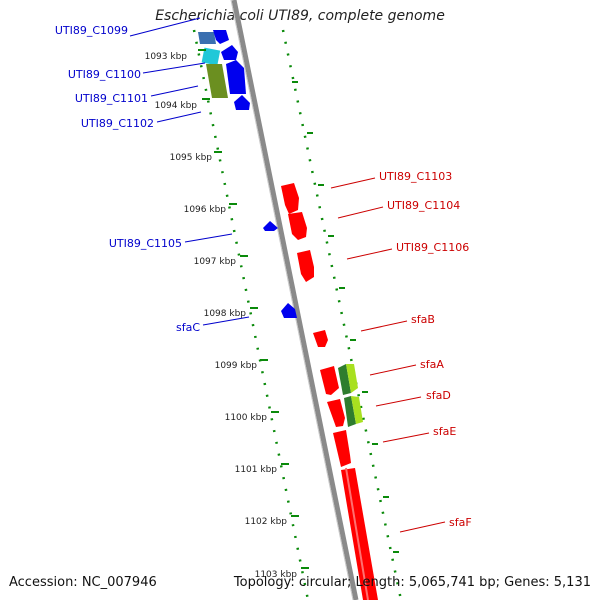  Describe the element at coordinates (236, 366) in the screenshot. I see `tick-label-1099kbp: 1099 kbp` at that location.